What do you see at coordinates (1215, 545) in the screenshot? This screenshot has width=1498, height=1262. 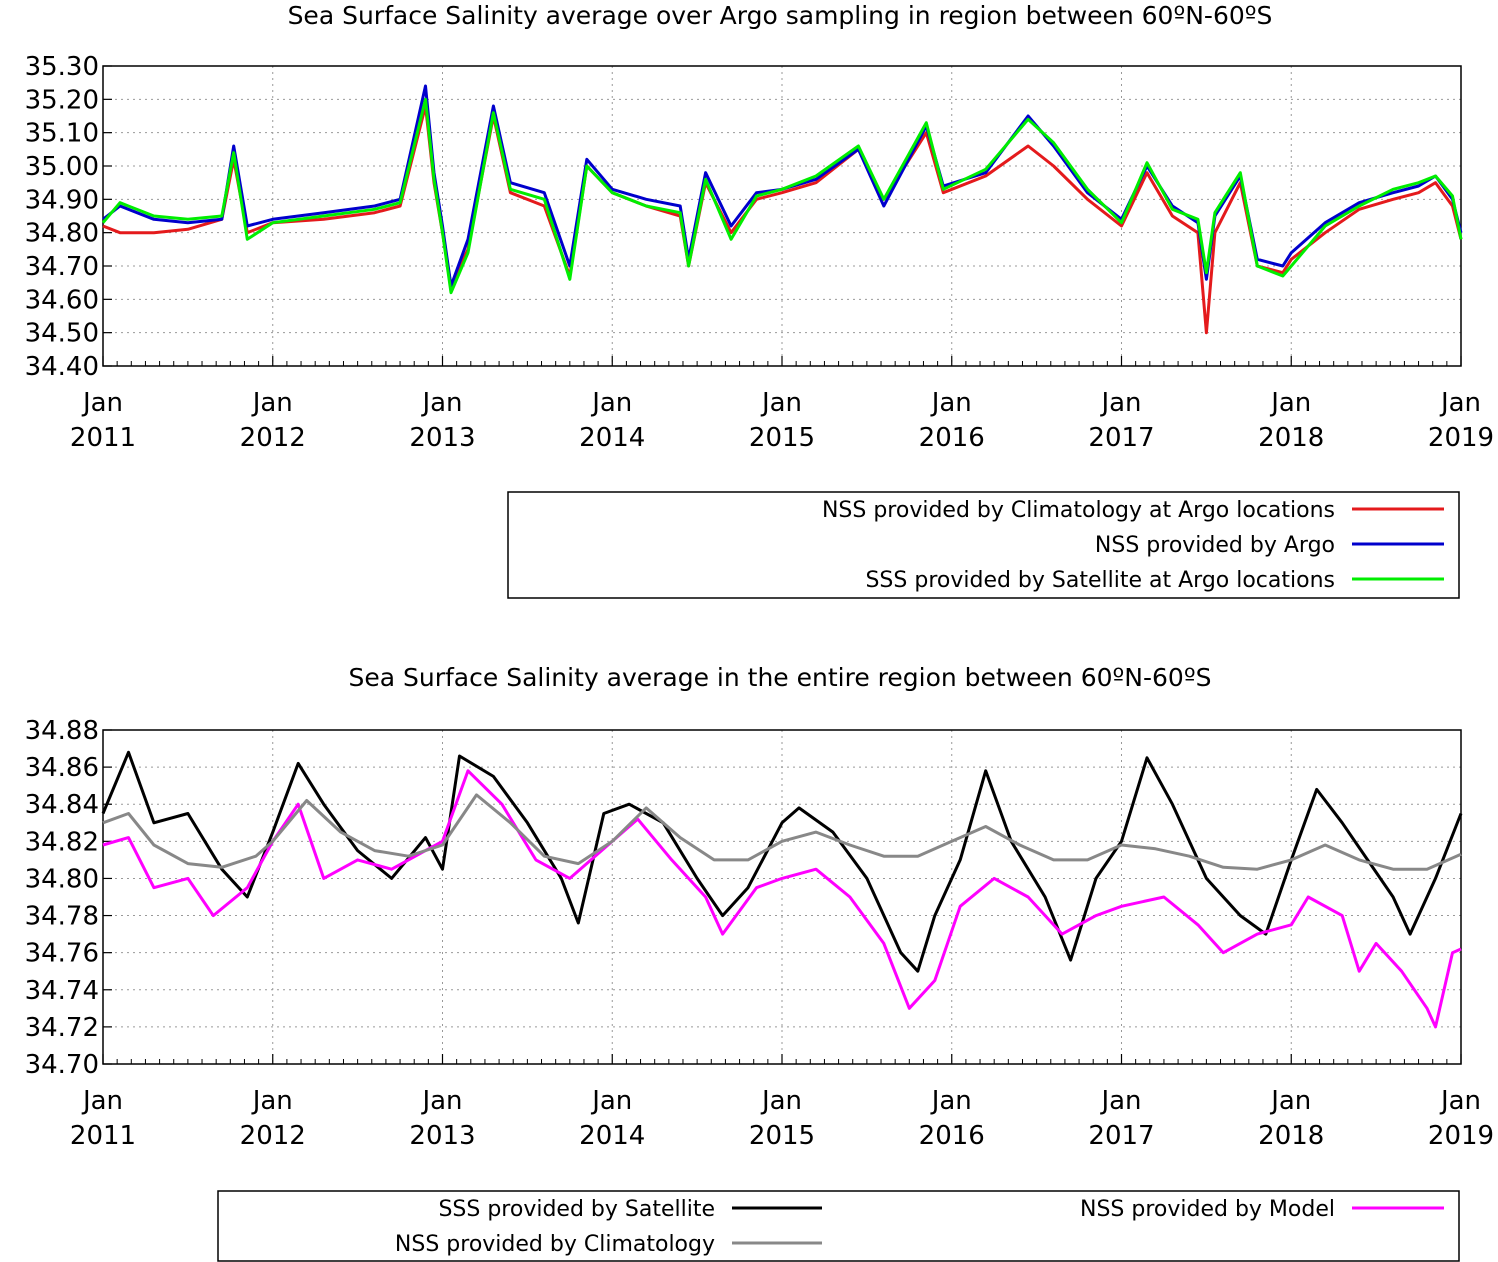 I see `chart1-legend-label-argo: NSS provided by Argo` at bounding box center [1215, 545].